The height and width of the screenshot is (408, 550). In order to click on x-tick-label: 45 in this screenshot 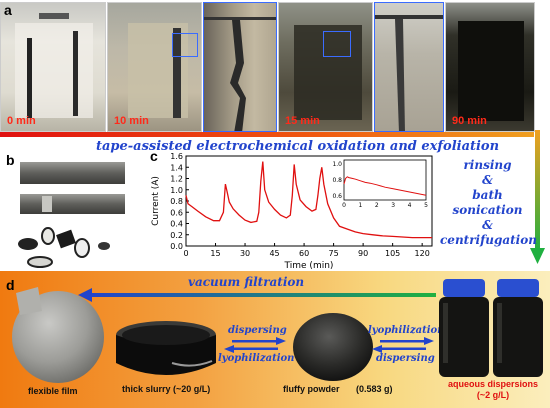, I will do `click(274, 253)`.